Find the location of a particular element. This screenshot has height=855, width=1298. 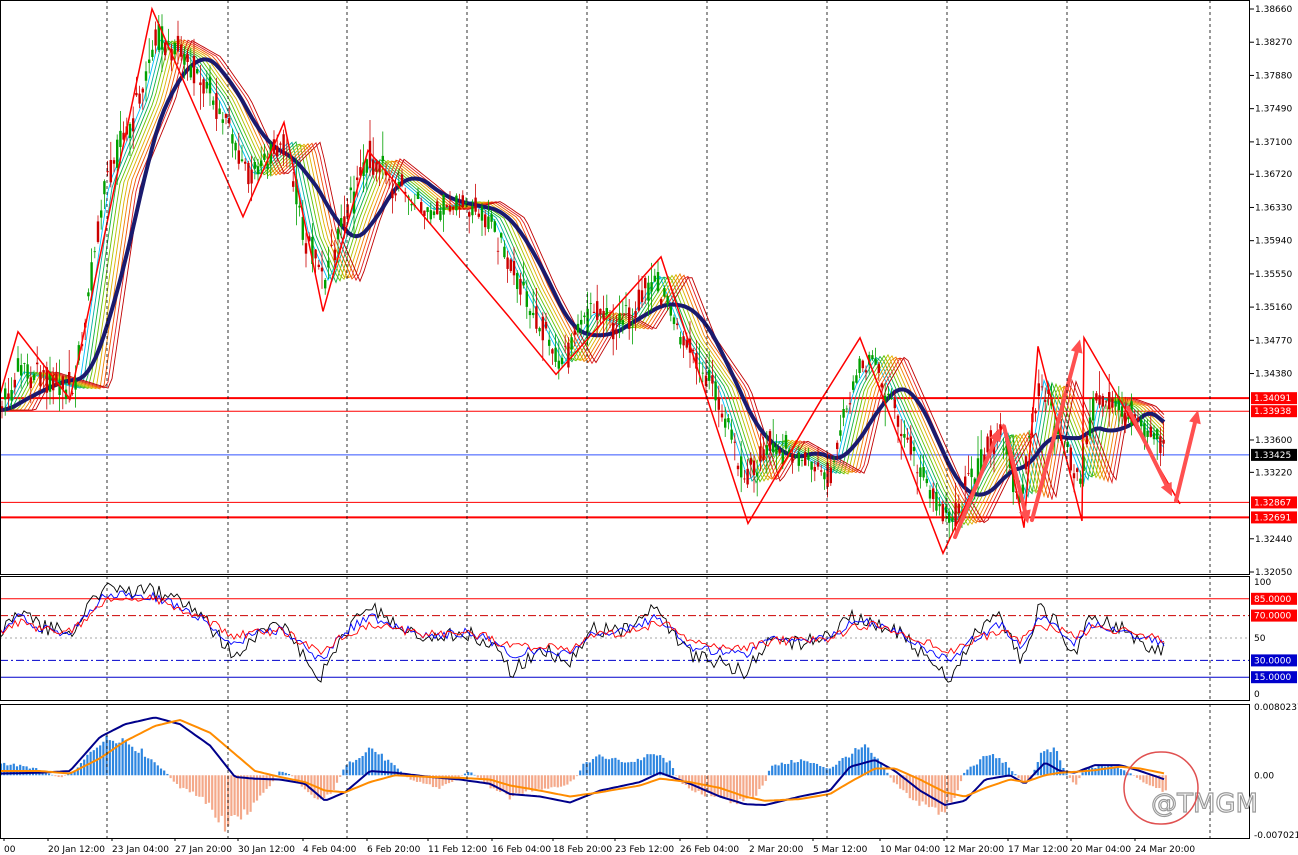

level-badge is located at coordinates (1274, 398).